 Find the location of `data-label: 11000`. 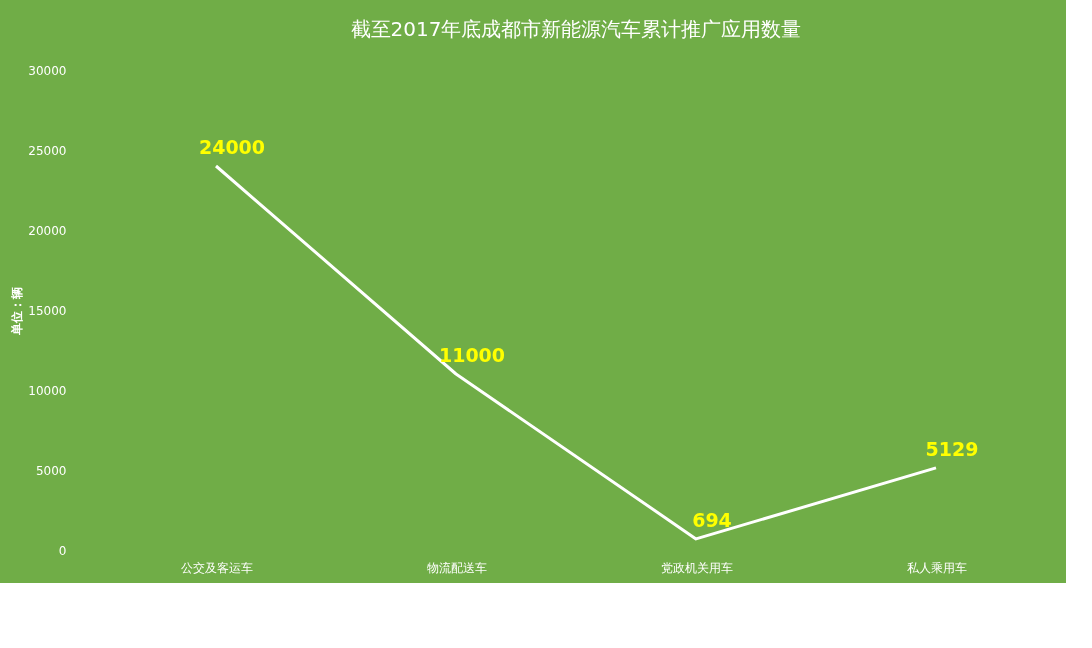

data-label: 11000 is located at coordinates (472, 355).